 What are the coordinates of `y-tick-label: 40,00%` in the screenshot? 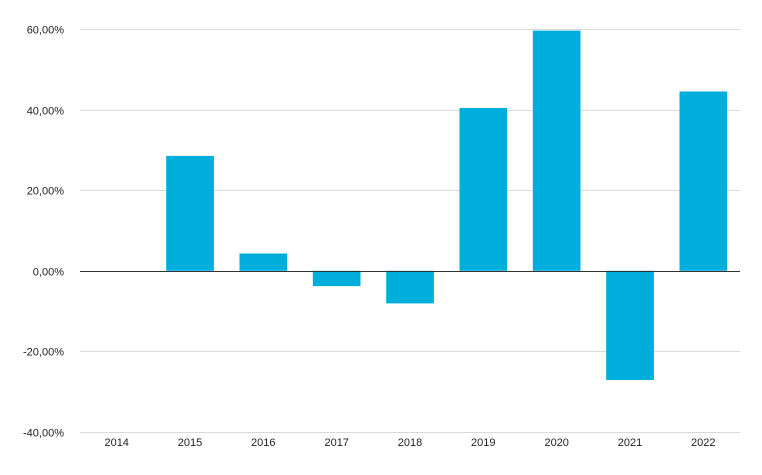 It's located at (46, 112).